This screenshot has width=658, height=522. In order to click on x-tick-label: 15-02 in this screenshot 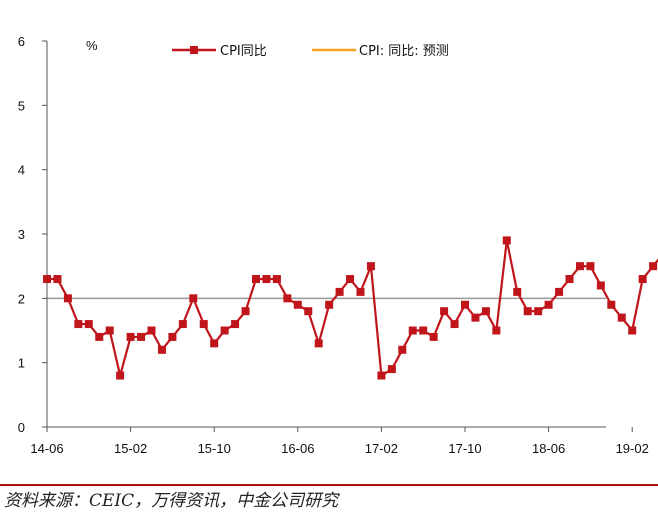, I will do `click(130, 448)`.